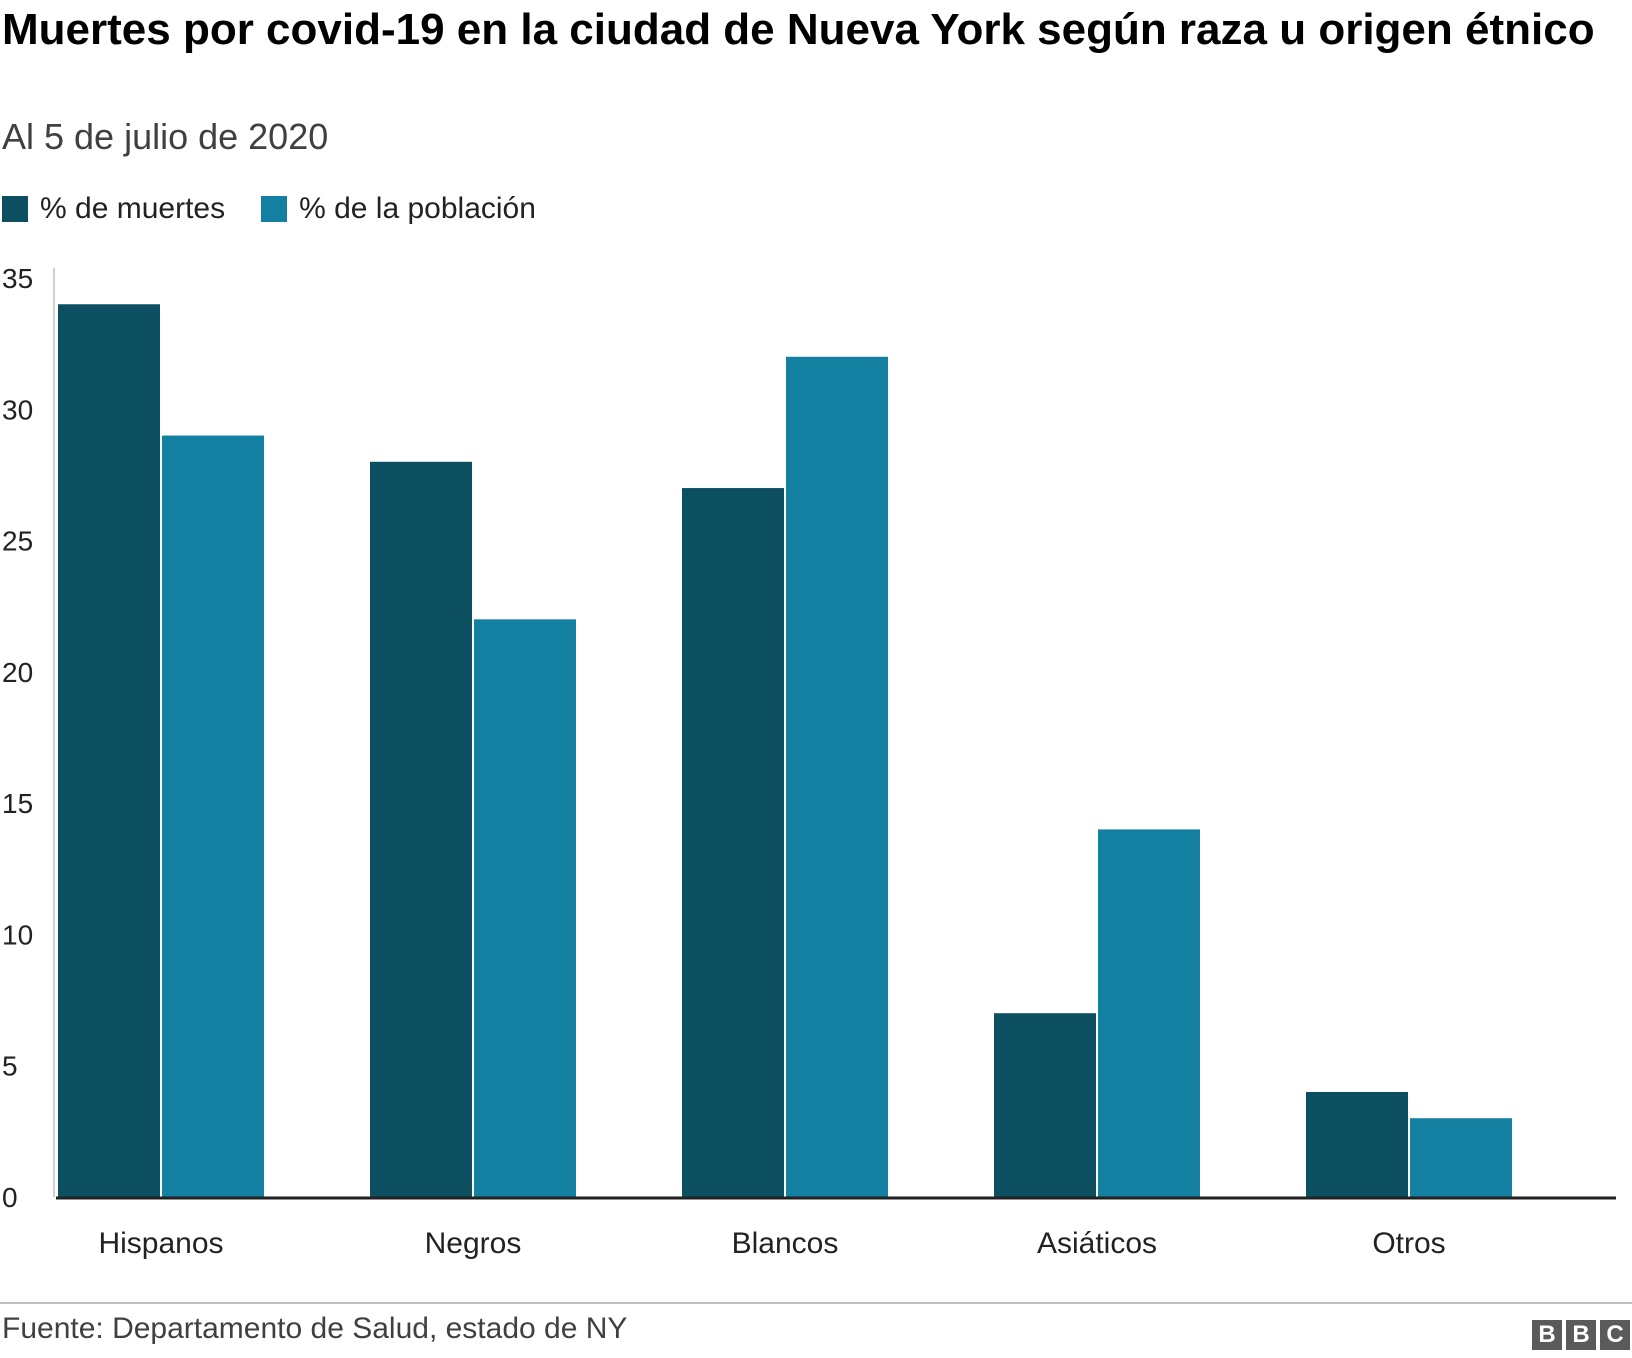 This screenshot has width=1632, height=1358. I want to click on legend: % de muertes % de la población, so click(287, 209).